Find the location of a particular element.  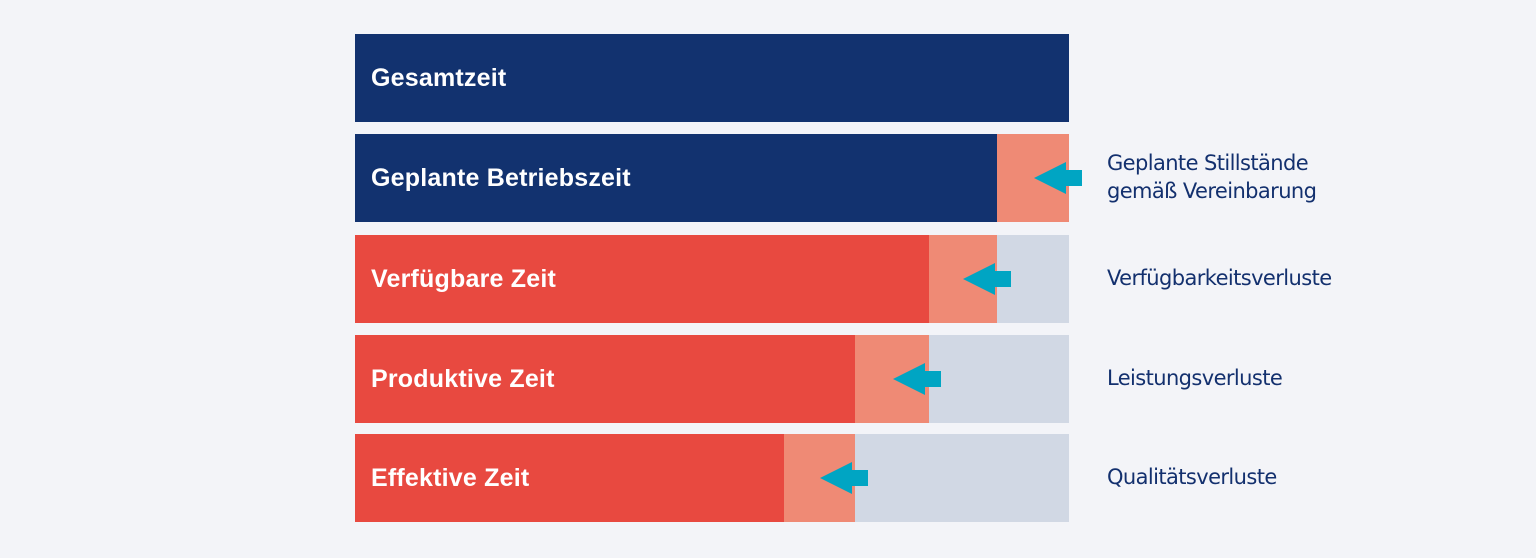

loss-note: Leistungsverluste is located at coordinates (1195, 378).